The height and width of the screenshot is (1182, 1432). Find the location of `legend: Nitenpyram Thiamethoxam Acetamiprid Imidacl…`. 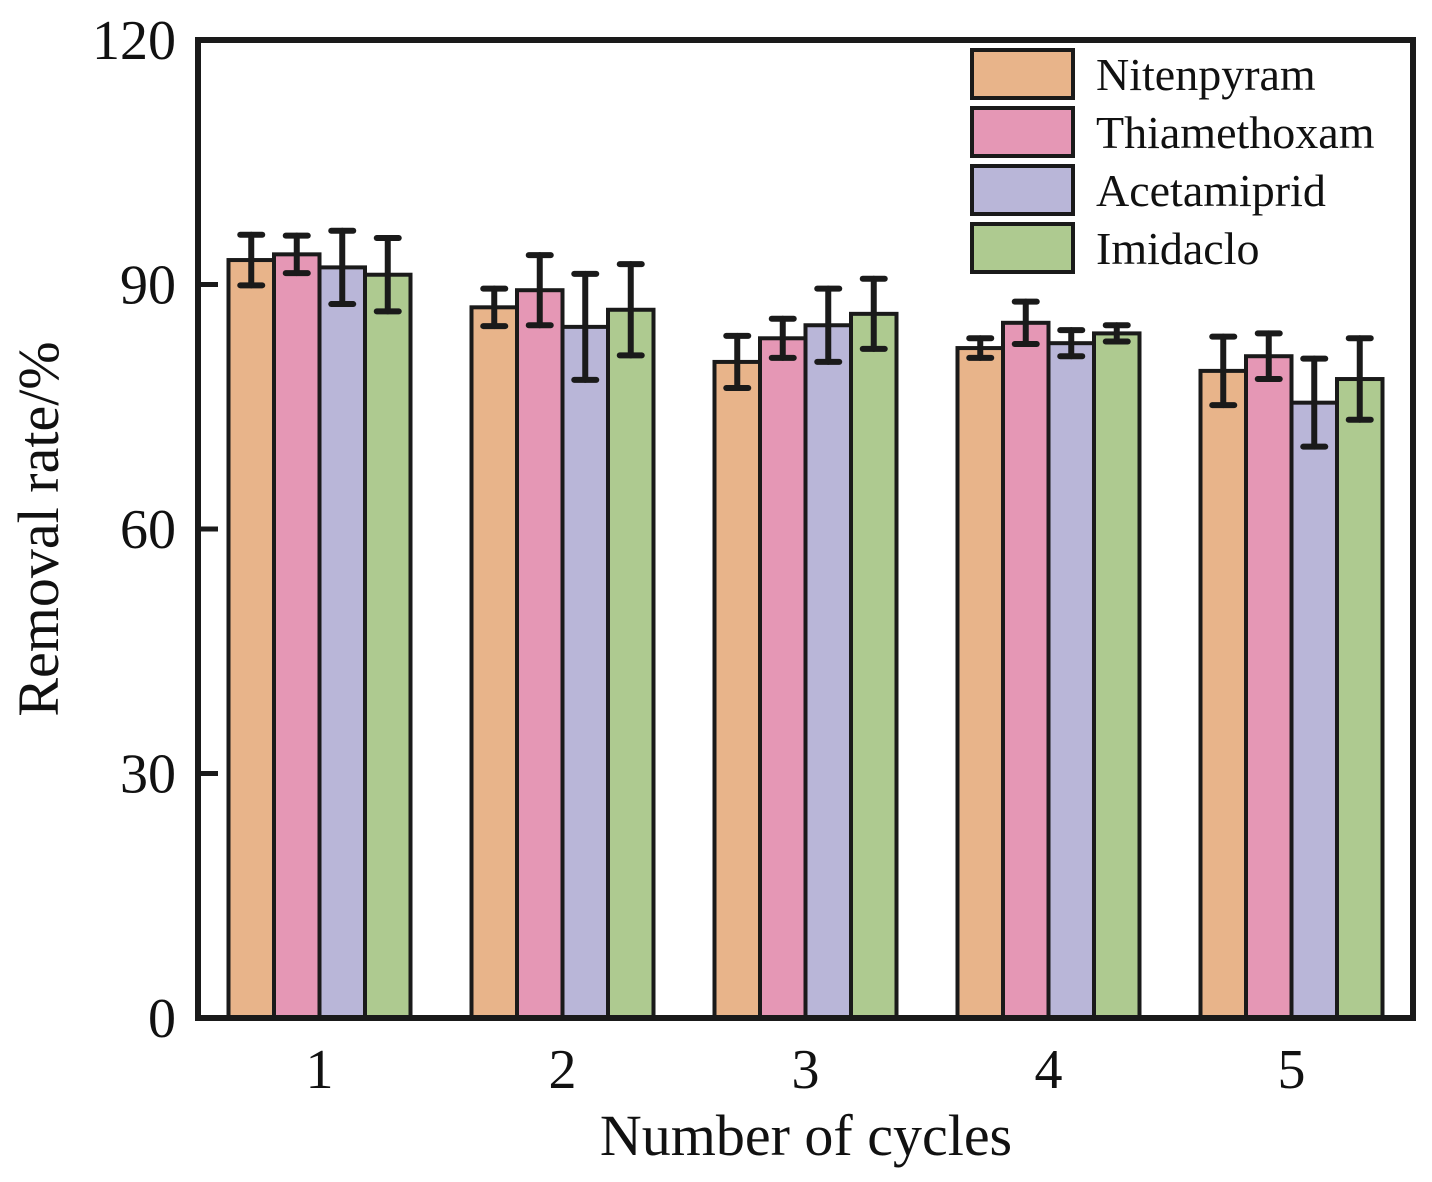

legend: Nitenpyram Thiamethoxam Acetamiprid Imidacl… is located at coordinates (1172, 161).